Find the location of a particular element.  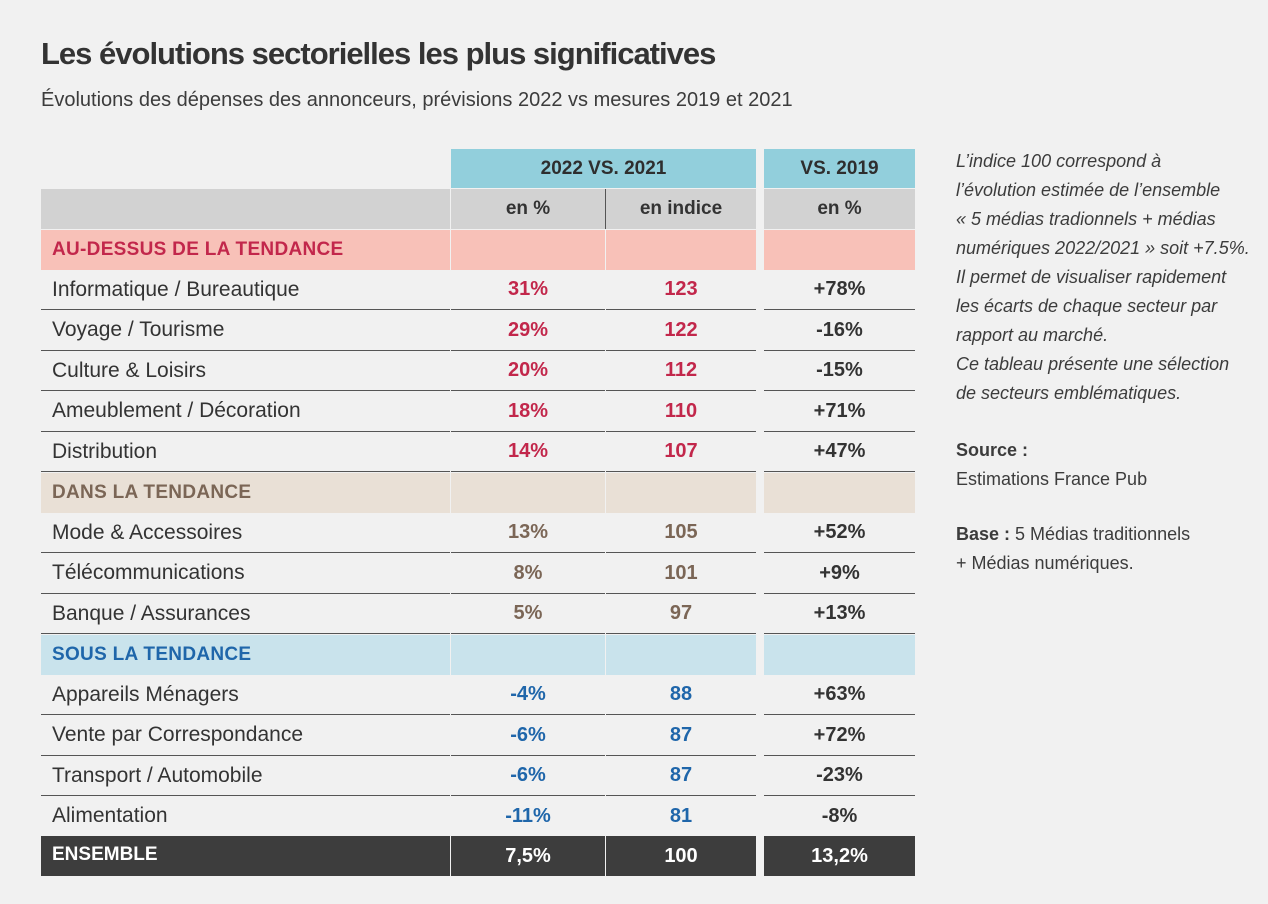

row-index-2021: 107 is located at coordinates (681, 452).